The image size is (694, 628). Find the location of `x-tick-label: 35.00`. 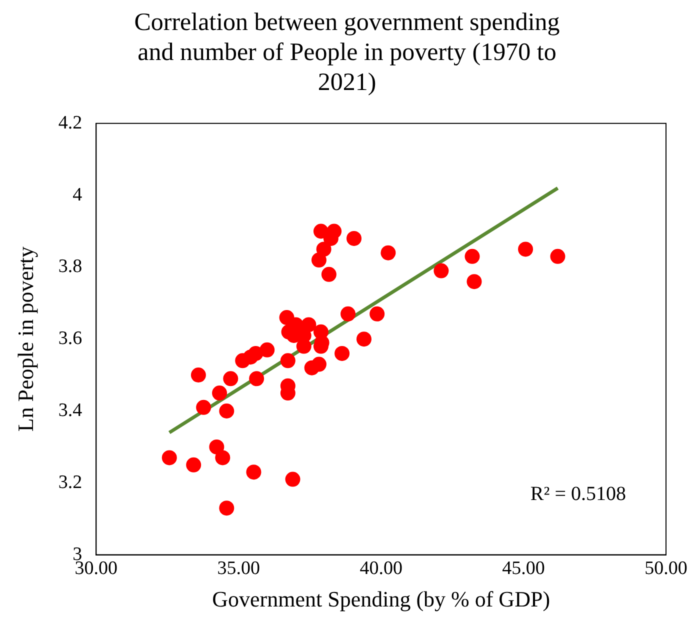

x-tick-label: 35.00 is located at coordinates (238, 569).